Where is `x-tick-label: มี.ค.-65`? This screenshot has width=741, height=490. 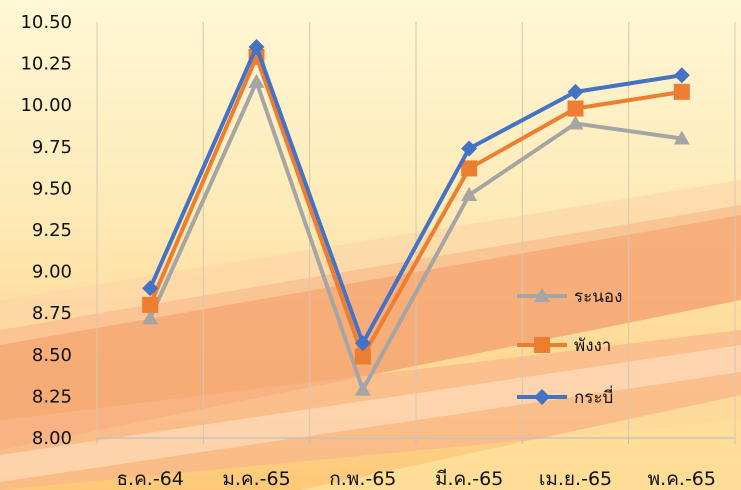
x-tick-label: มี.ค.-65 is located at coordinates (469, 479).